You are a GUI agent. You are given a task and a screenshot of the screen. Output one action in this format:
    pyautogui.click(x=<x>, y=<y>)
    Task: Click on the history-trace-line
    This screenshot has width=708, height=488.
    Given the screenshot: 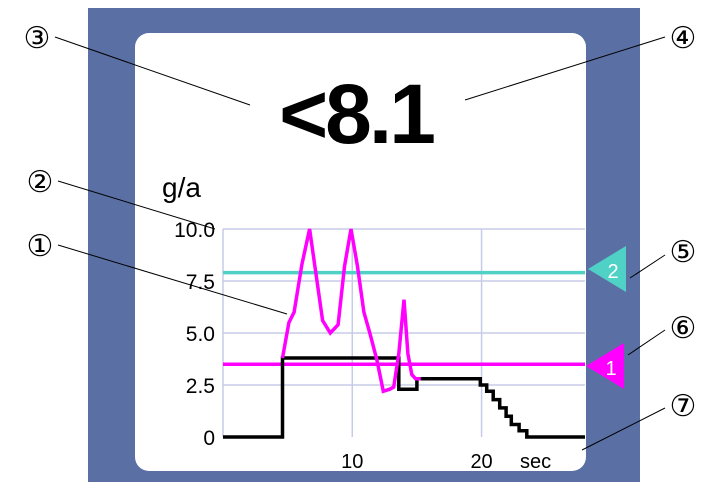 What is the action you would take?
    pyautogui.click(x=404, y=397)
    